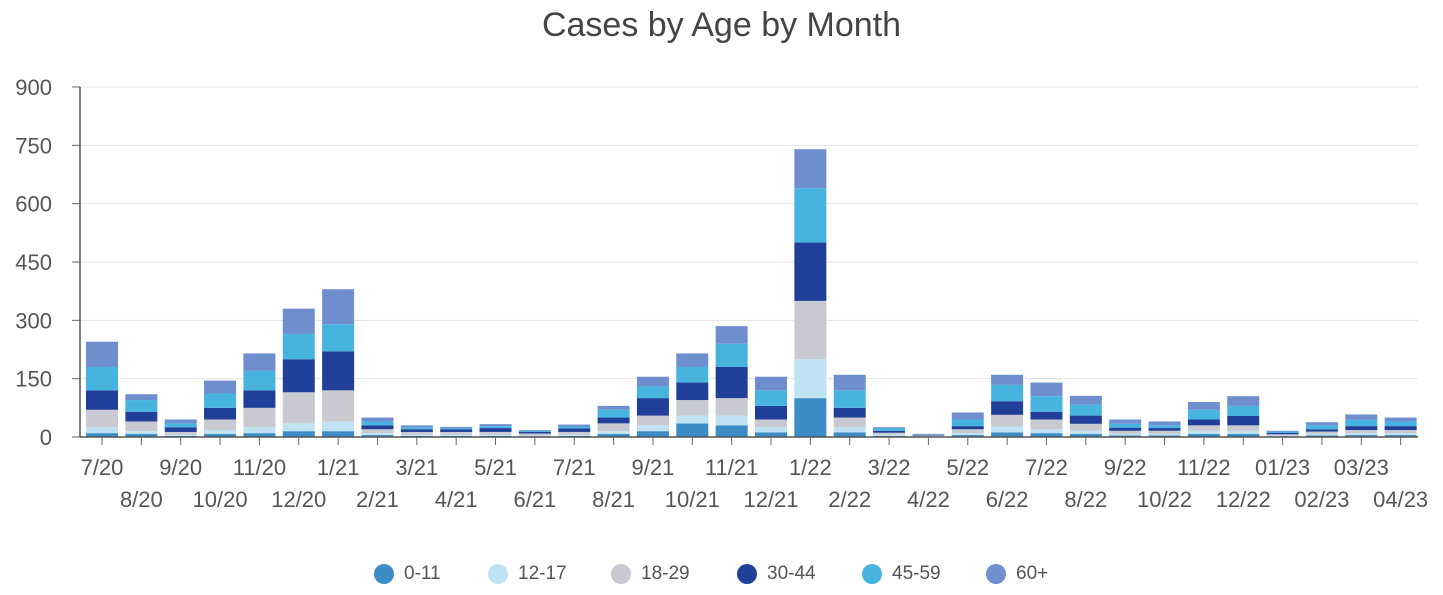 This screenshot has width=1443, height=595. I want to click on bar-segment-0-11-2/21, so click(377, 436).